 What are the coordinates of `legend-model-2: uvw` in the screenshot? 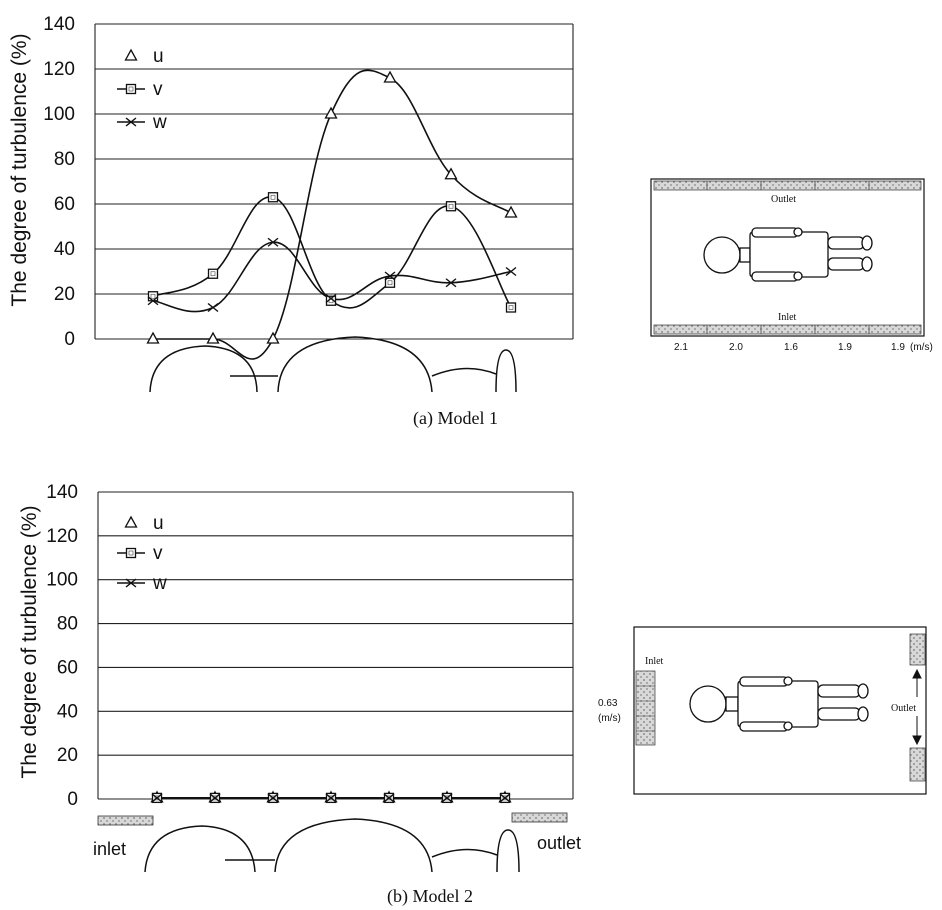 It's located at (142, 553).